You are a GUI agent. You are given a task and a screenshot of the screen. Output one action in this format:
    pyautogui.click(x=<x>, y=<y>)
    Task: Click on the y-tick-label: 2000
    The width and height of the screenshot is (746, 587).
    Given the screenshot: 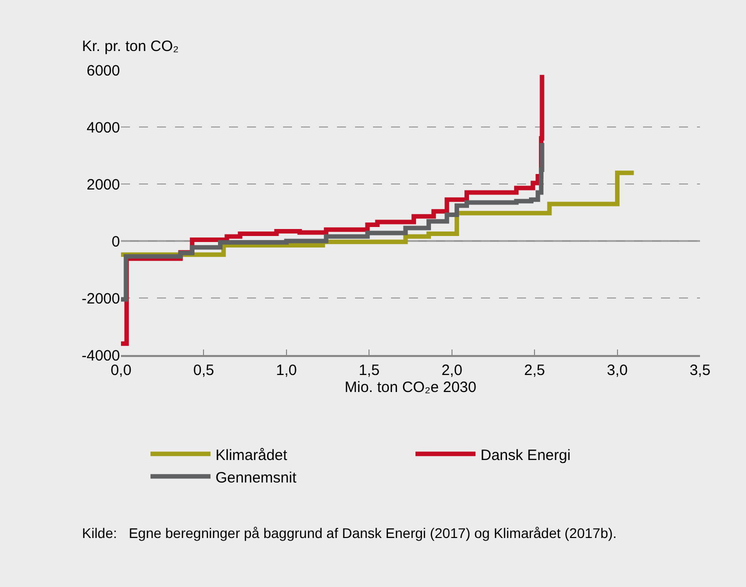 What is the action you would take?
    pyautogui.click(x=103, y=185)
    